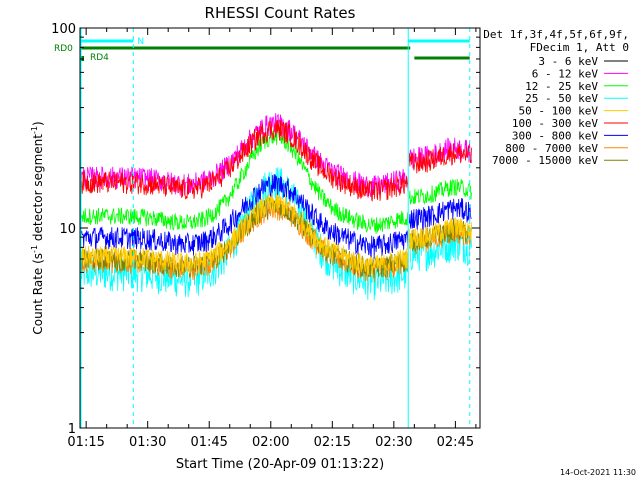 This screenshot has width=640, height=480. Describe the element at coordinates (579, 47) in the screenshot. I see `legend-header-line-2: FDecim 1, Att 0` at that location.